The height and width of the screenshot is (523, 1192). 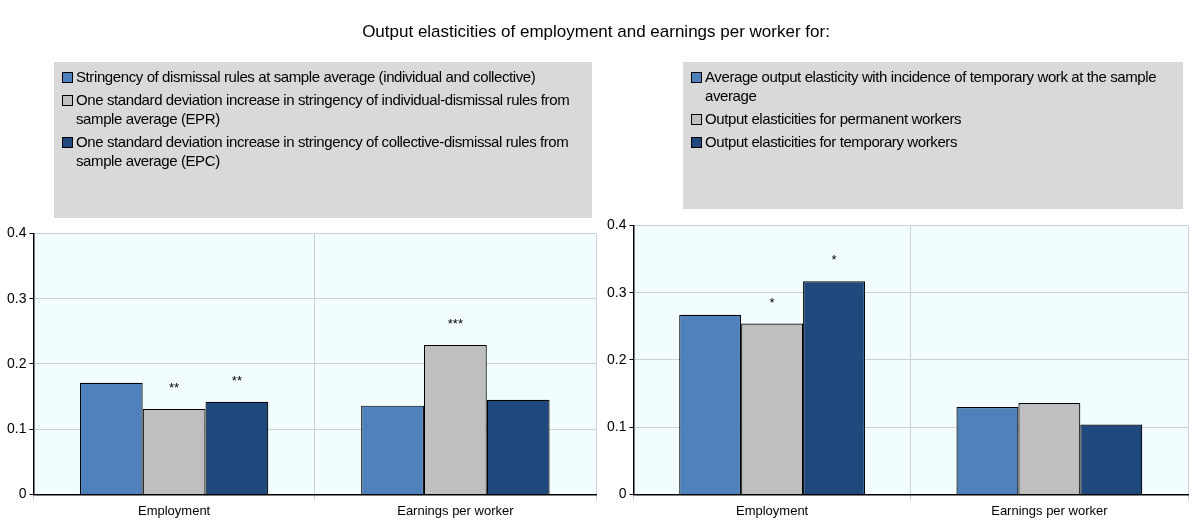 What do you see at coordinates (306, 76) in the screenshot?
I see `legend-label: Stringency of dismissal rules at sample average (individual and collective)` at bounding box center [306, 76].